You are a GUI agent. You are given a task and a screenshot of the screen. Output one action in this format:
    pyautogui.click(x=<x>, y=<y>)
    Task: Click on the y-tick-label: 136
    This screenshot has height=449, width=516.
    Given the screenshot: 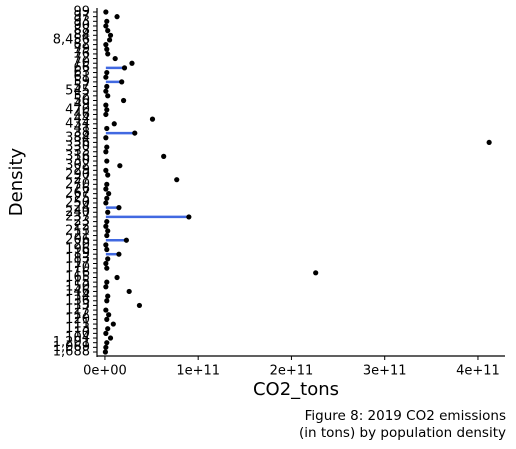 What is the action you would take?
    pyautogui.click(x=77, y=300)
    